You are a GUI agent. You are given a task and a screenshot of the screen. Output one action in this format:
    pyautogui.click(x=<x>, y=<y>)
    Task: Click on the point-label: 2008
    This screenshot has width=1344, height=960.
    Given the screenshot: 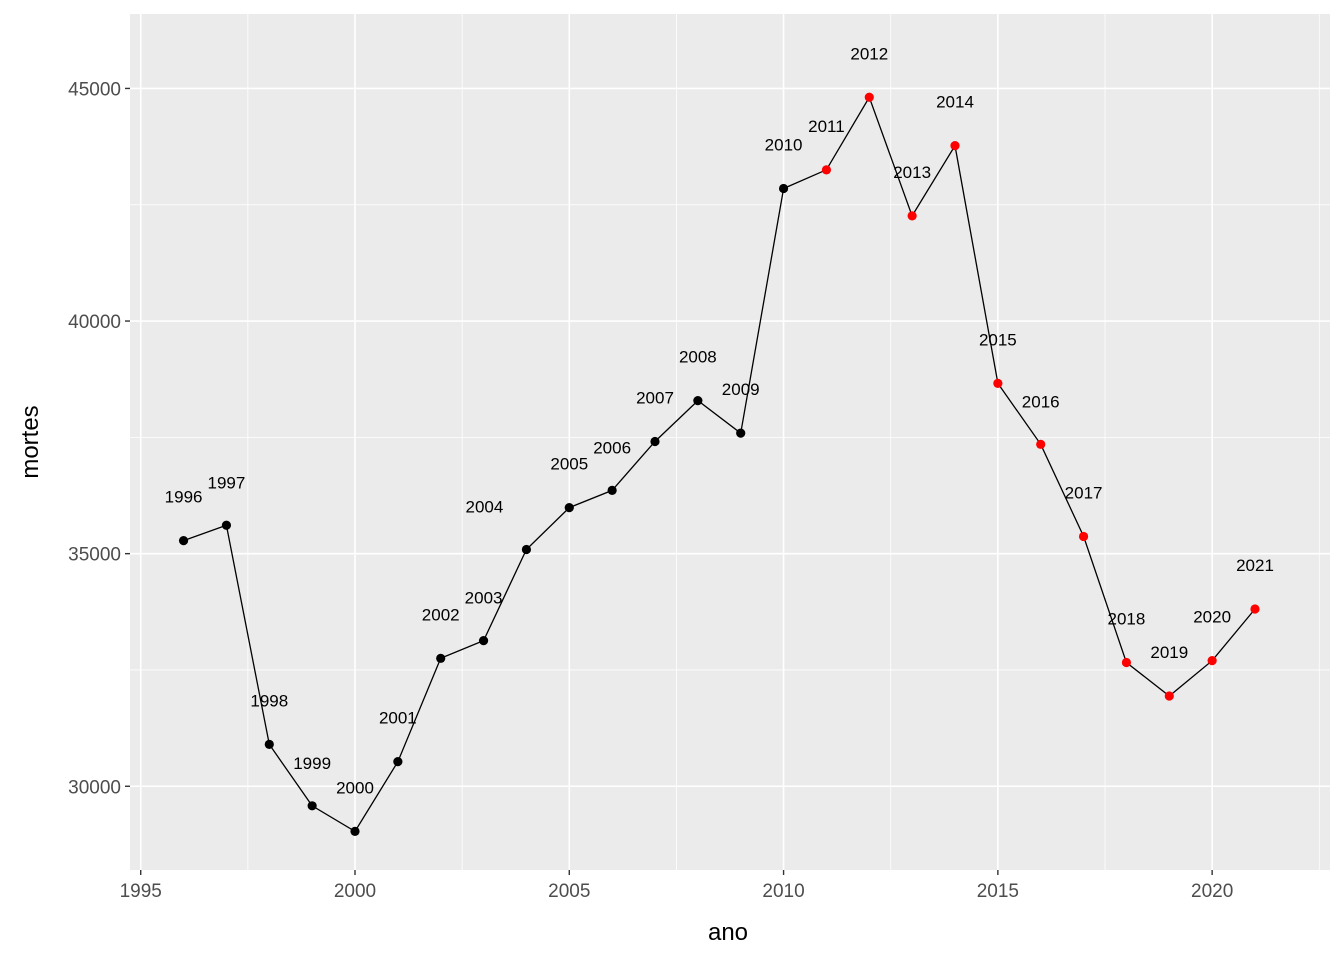 What is the action you would take?
    pyautogui.click(x=698, y=357)
    